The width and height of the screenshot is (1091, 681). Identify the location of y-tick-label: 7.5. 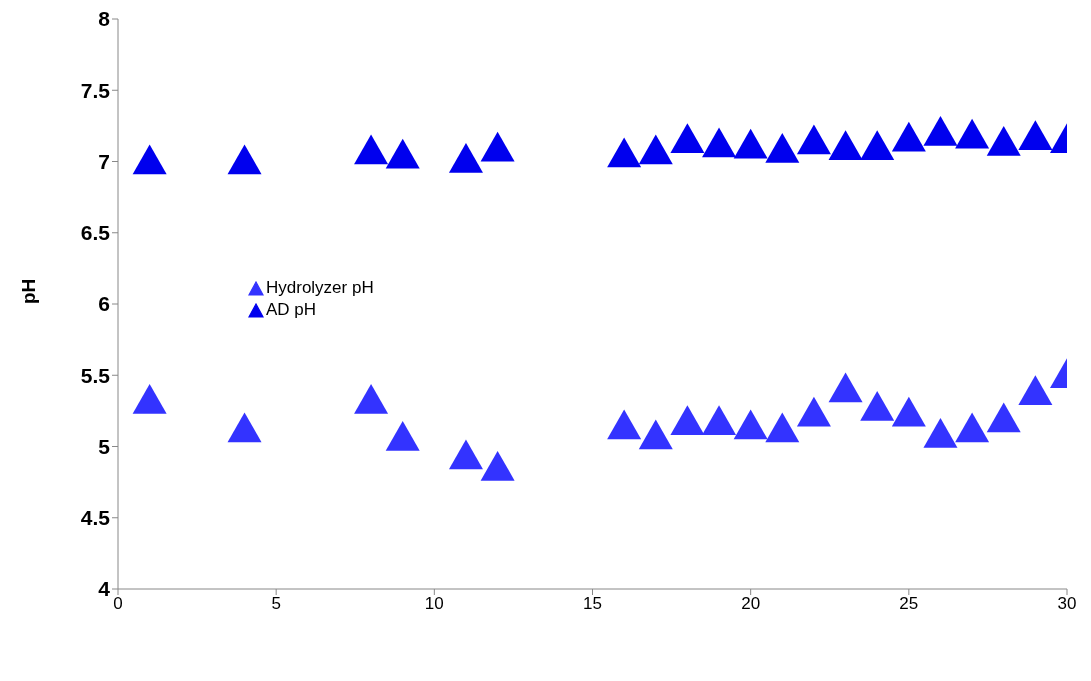
(95, 90).